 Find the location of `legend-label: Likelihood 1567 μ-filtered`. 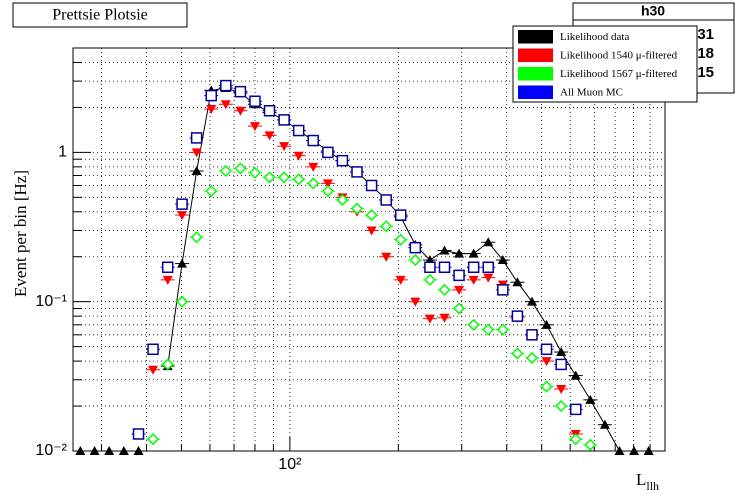

legend-label: Likelihood 1567 μ-filtered is located at coordinates (619, 74).